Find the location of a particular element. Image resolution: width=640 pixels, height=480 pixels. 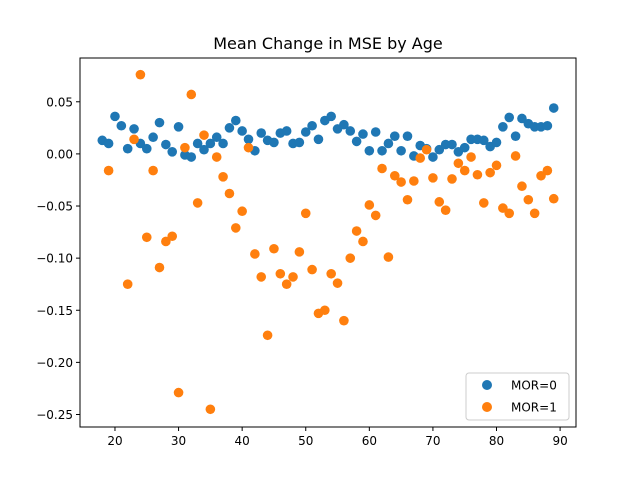

y-tick-label: 0.05 is located at coordinates (59, 102).